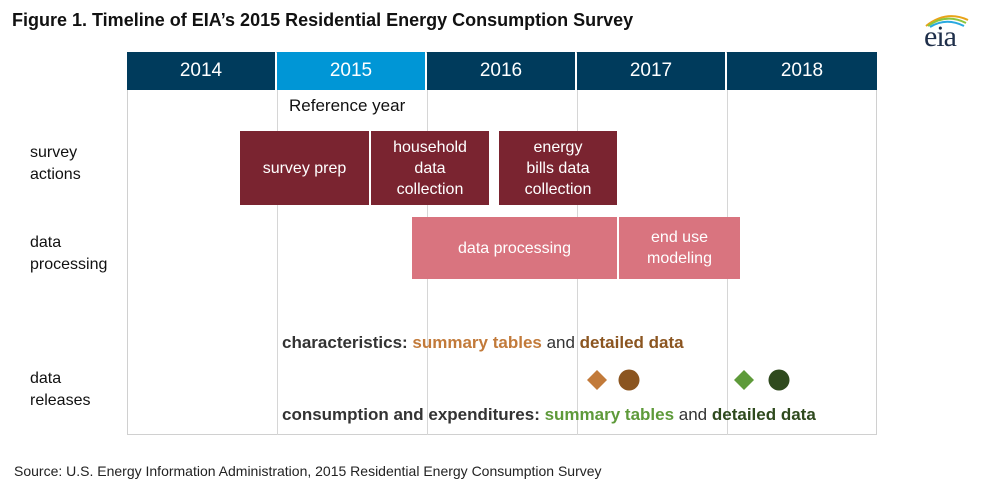 This screenshot has width=985, height=493. I want to click on row-label-survey-actions: survey actions, so click(55, 164).